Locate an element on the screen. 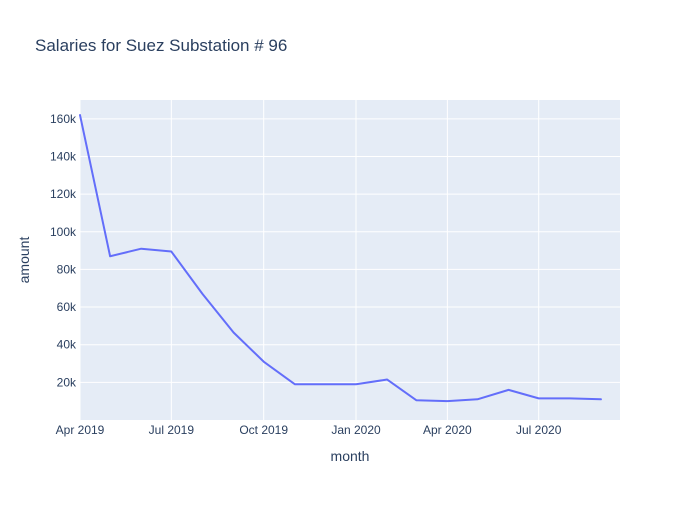 The width and height of the screenshot is (700, 505). y-tick-label: 160k is located at coordinates (63, 119).